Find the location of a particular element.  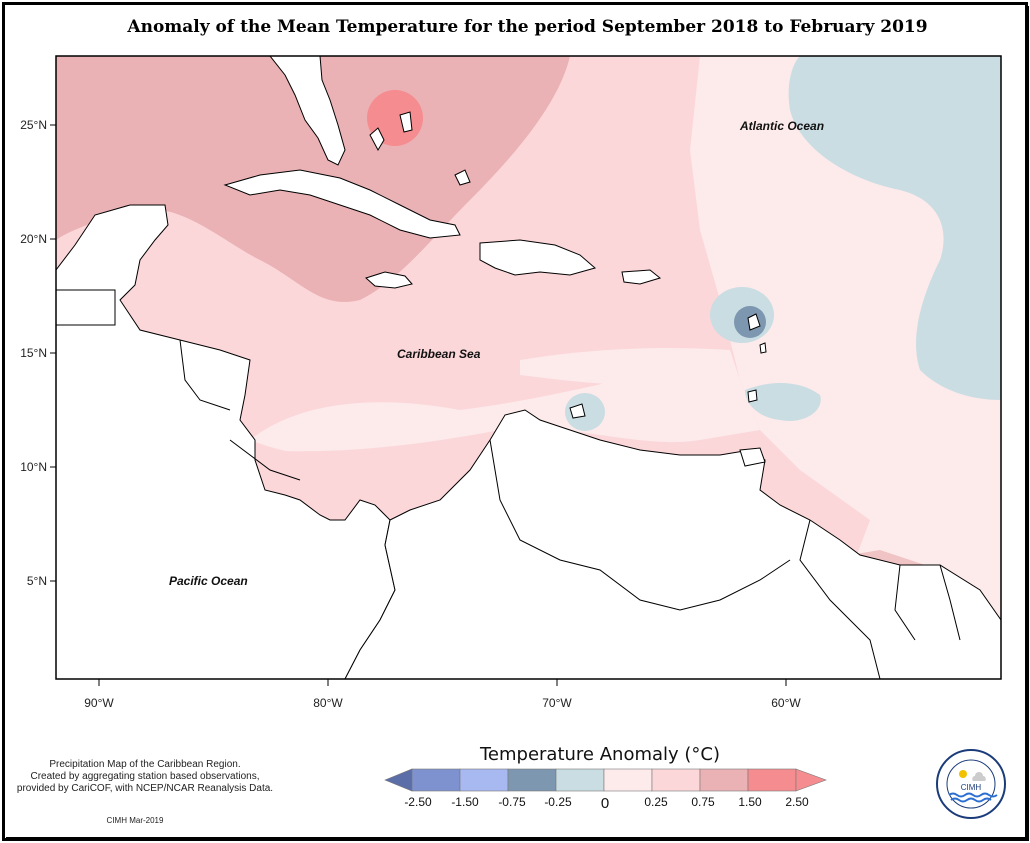

frame-shadow-right is located at coordinates (1027, 423).